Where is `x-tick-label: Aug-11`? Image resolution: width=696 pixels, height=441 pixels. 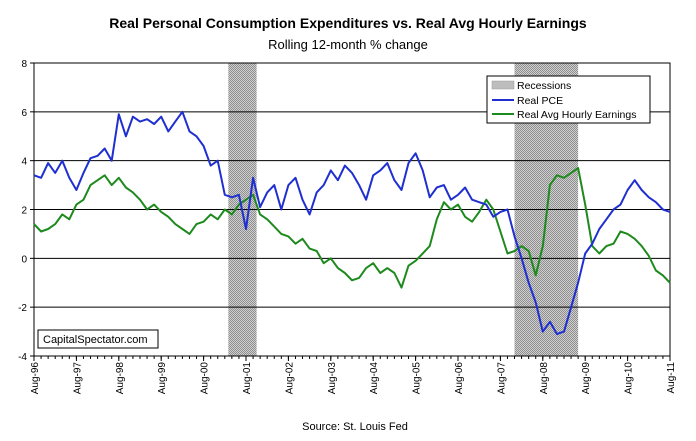 x-tick-label: Aug-11 is located at coordinates (671, 378).